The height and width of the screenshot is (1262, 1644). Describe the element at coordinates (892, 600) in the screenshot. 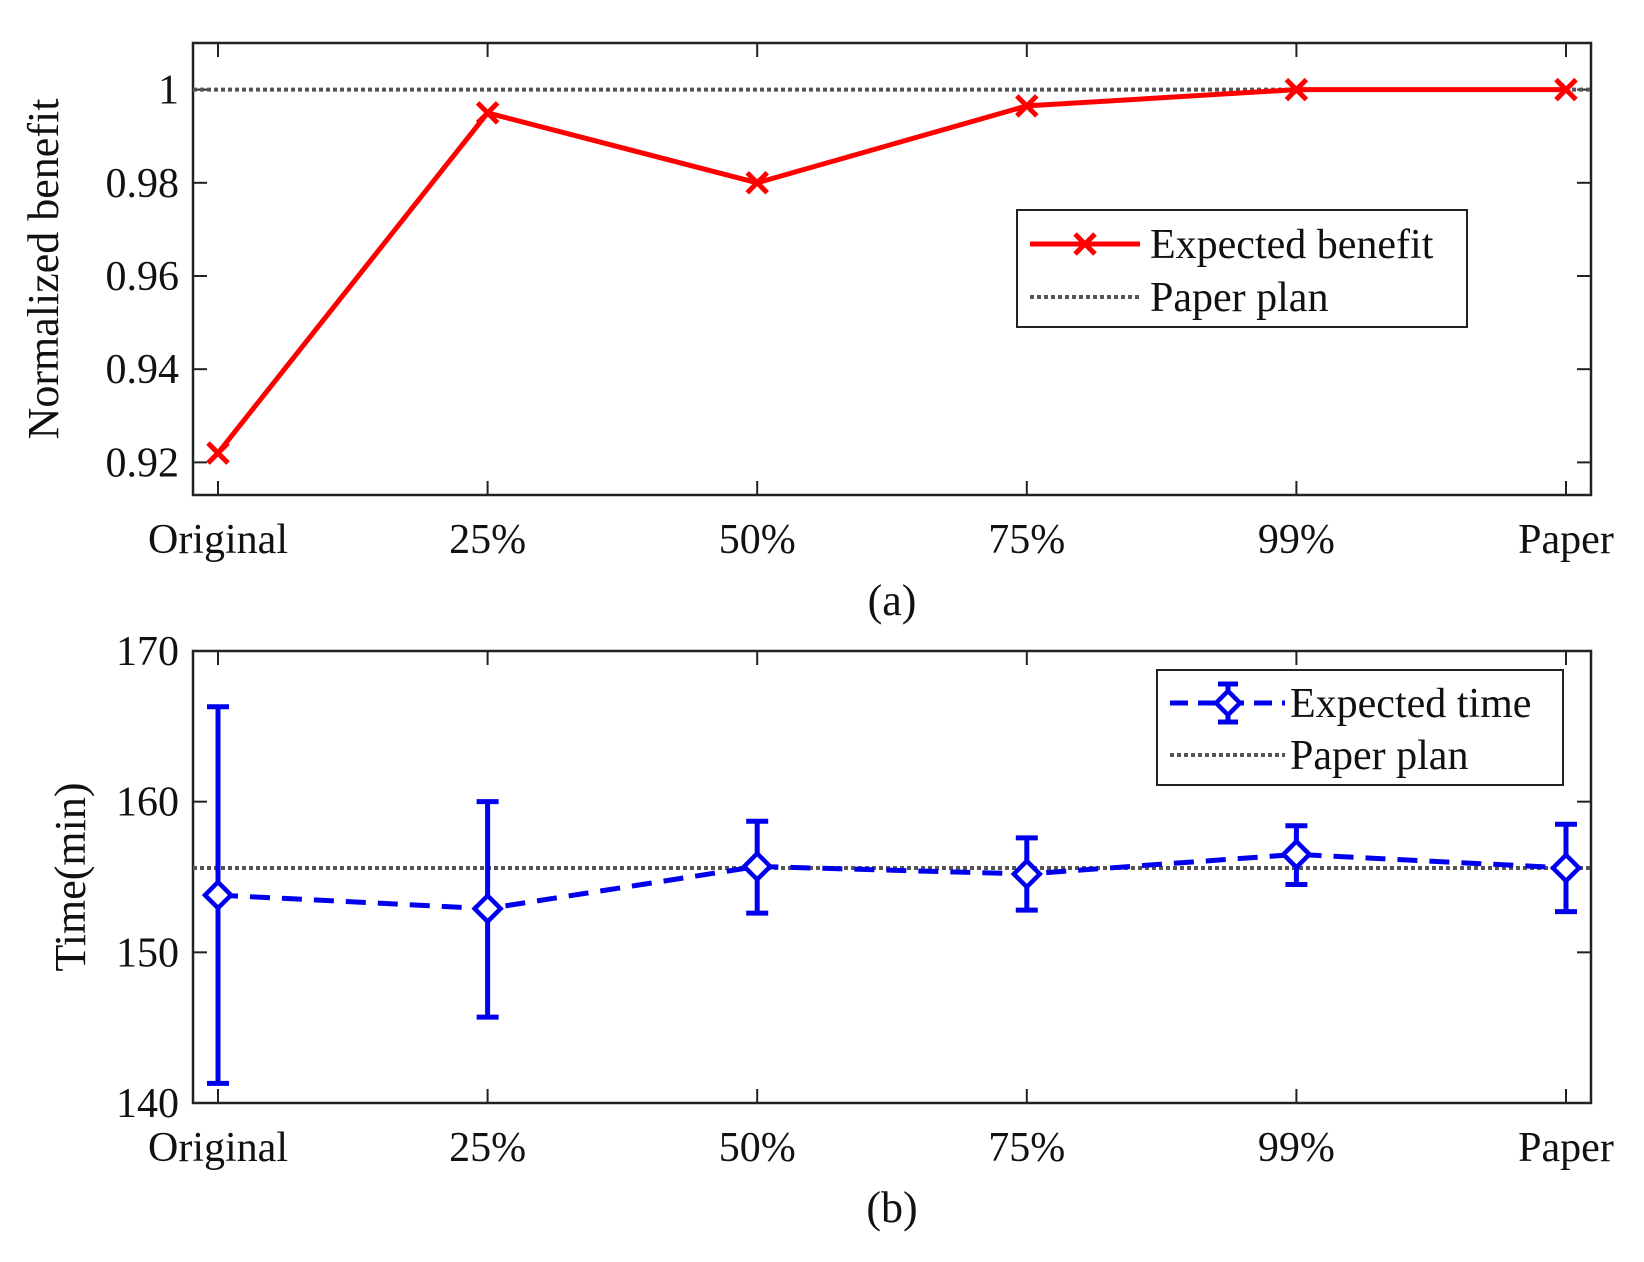

I see `panel-a-caption: (a)` at that location.